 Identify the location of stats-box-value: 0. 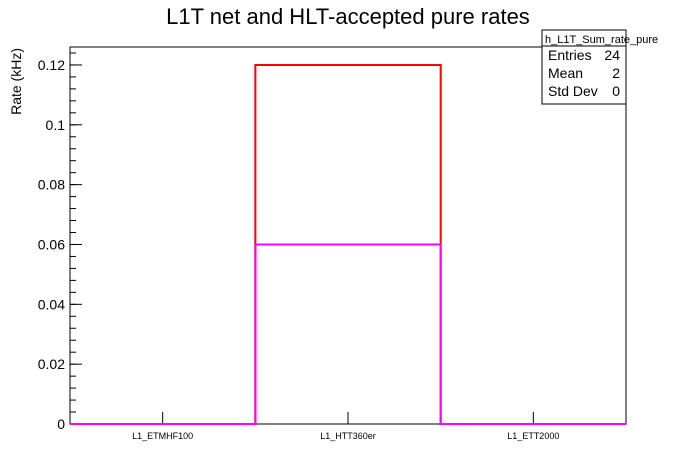
(616, 91).